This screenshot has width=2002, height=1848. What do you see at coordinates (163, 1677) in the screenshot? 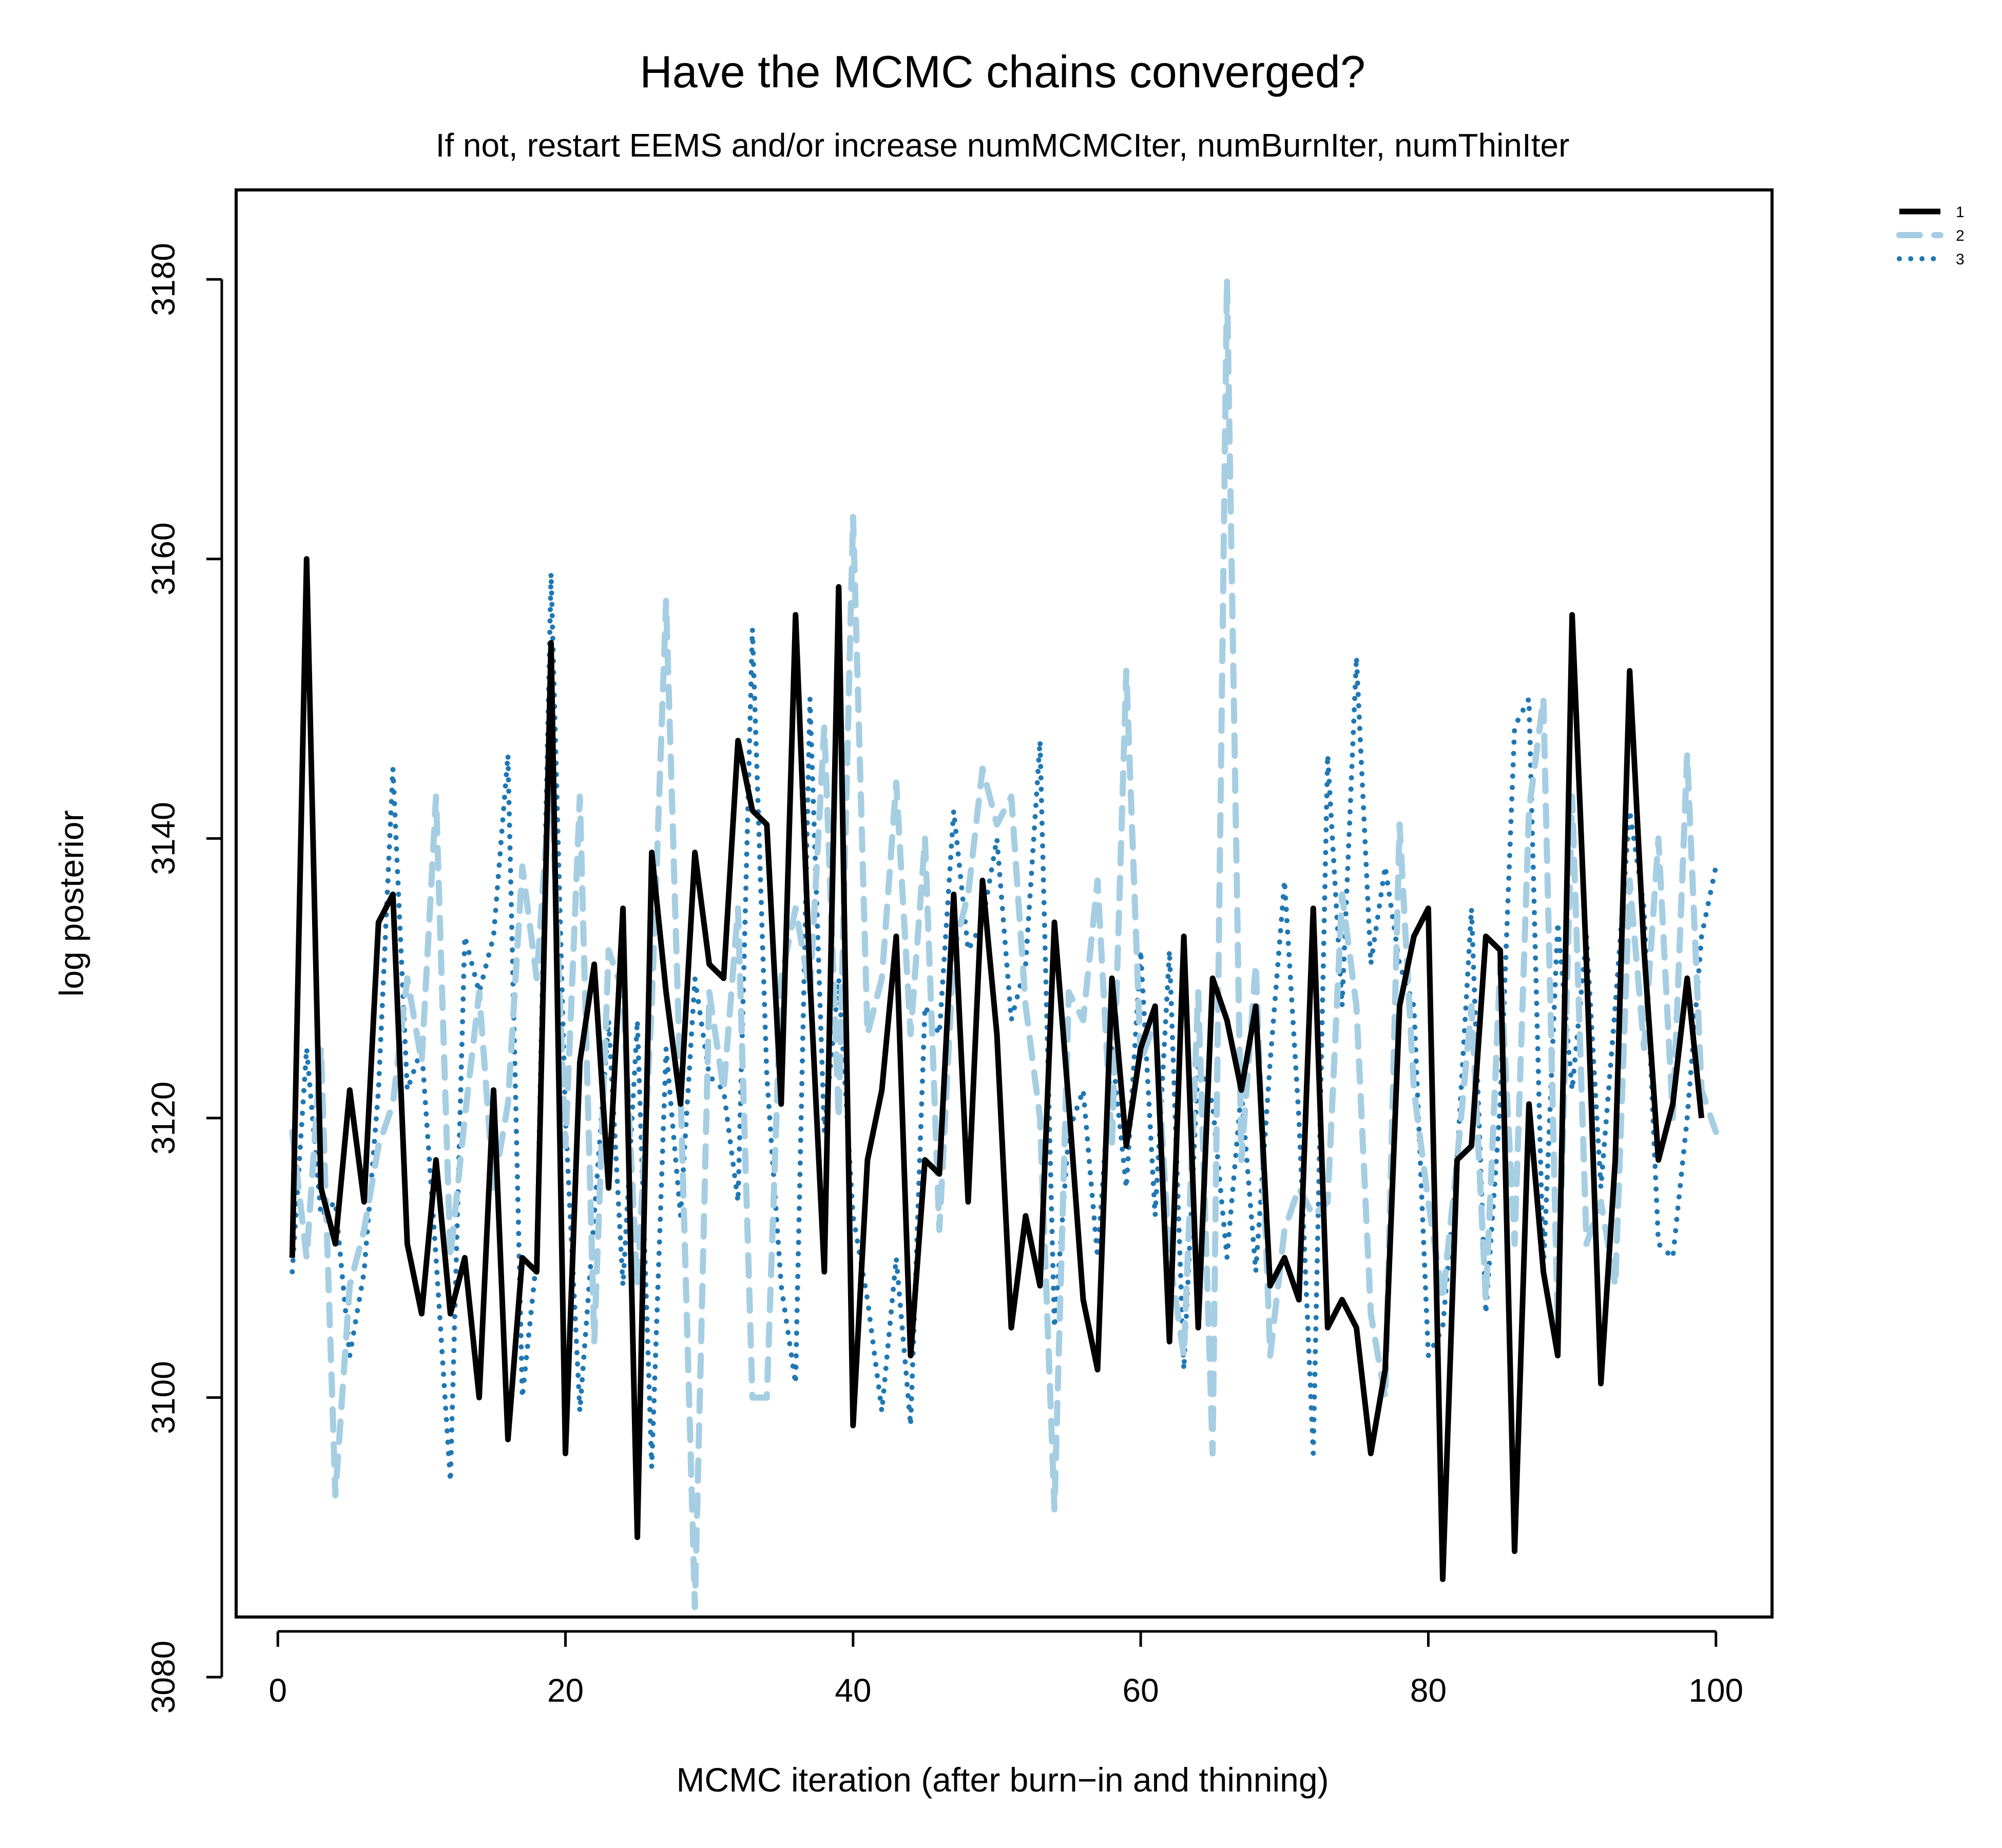
I see `y-tick-label-3080: 3080` at bounding box center [163, 1677].